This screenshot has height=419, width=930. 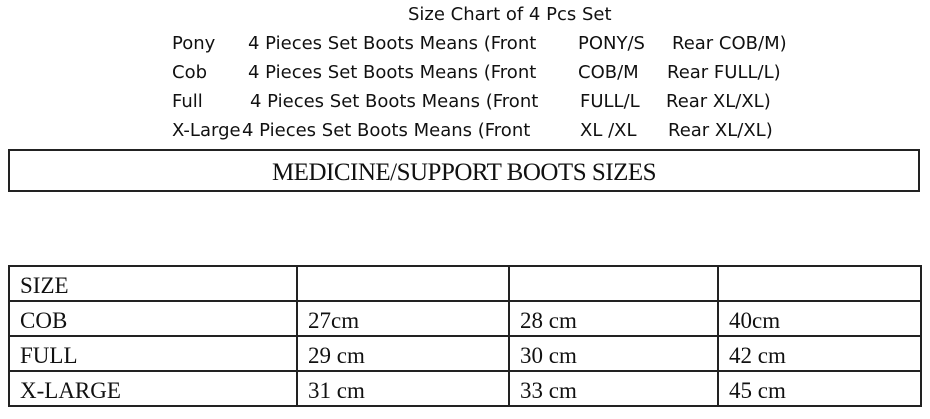 I want to click on size-front: COB/M, so click(x=608, y=72).